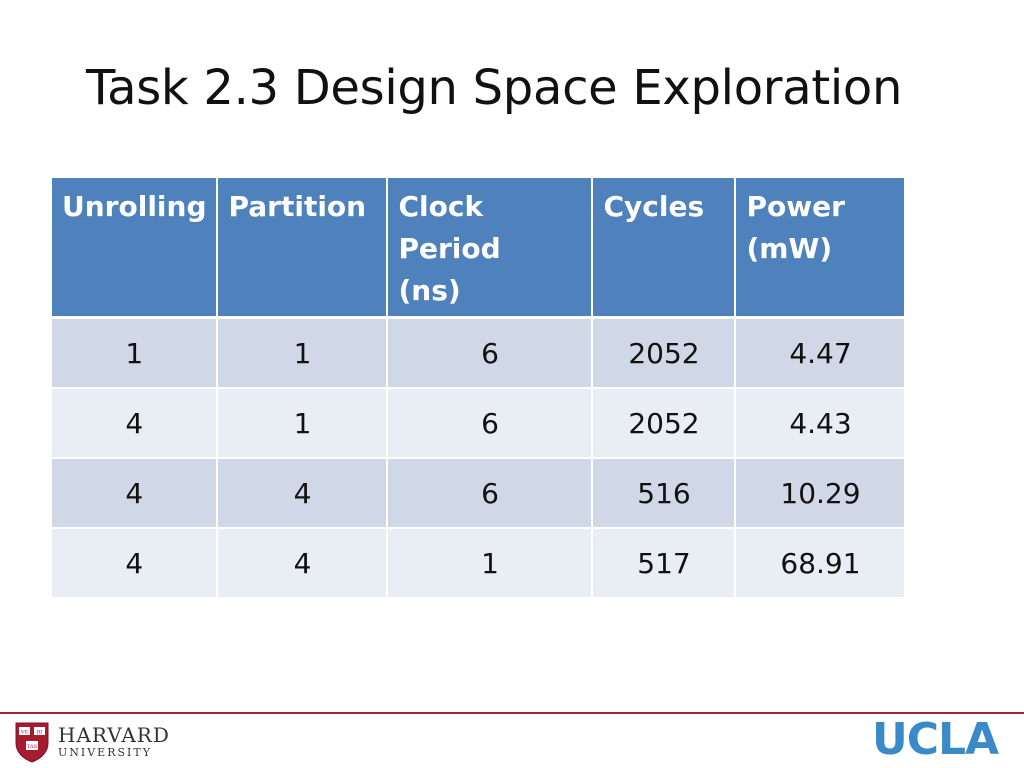 Image resolution: width=1024 pixels, height=768 pixels. I want to click on header-cycles: Cycles, so click(665, 248).